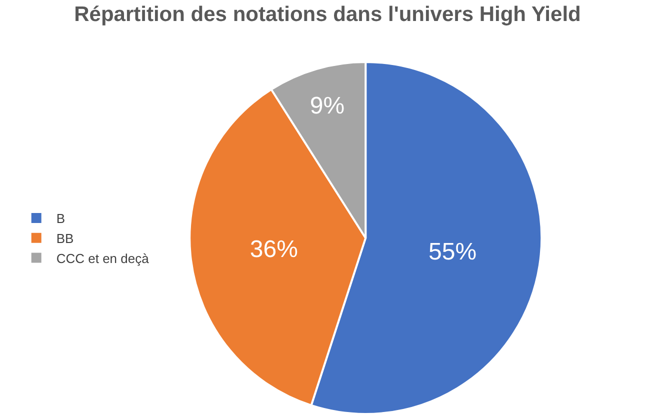 This screenshot has height=418, width=655. Describe the element at coordinates (103, 258) in the screenshot. I see `legend-label: CCC et en deçà` at that location.